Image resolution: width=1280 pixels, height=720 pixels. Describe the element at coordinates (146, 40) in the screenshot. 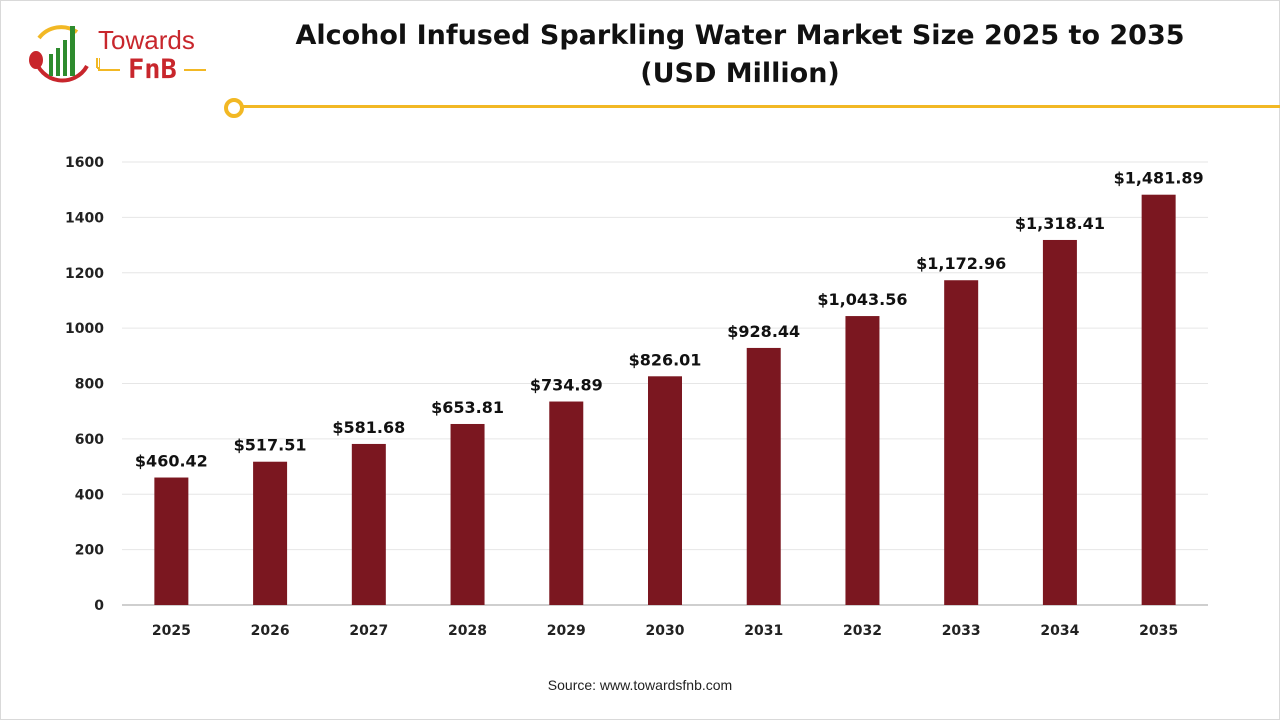

I see `logo-text-towards: Towards` at that location.